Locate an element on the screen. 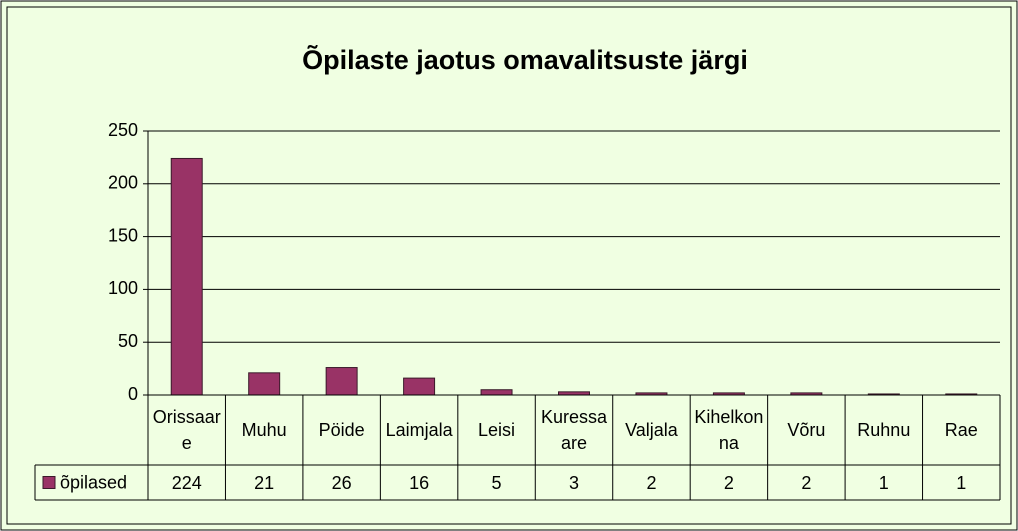  category-label: Laimjala is located at coordinates (419, 430).